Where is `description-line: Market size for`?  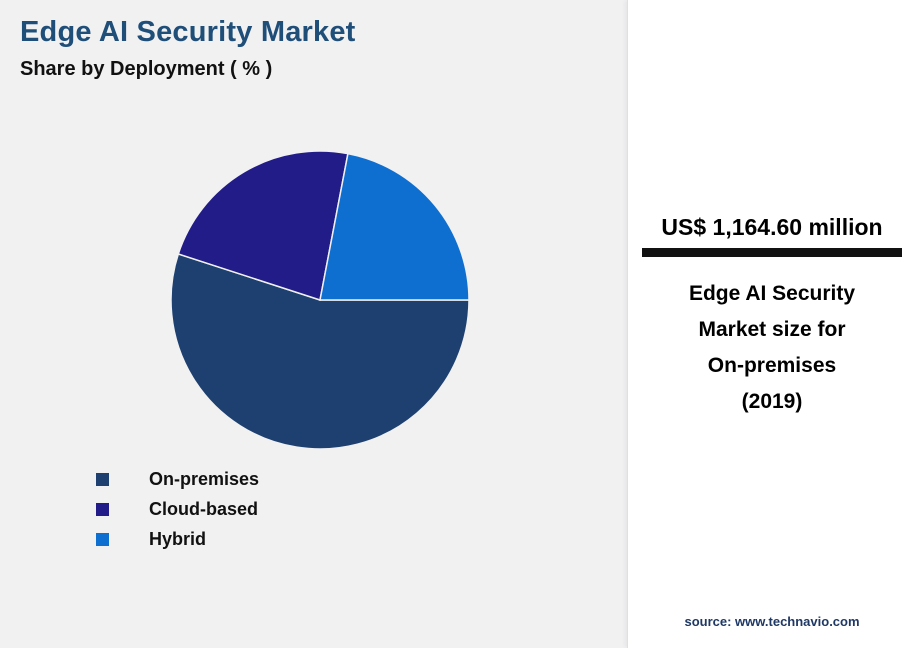 description-line: Market size for is located at coordinates (772, 329).